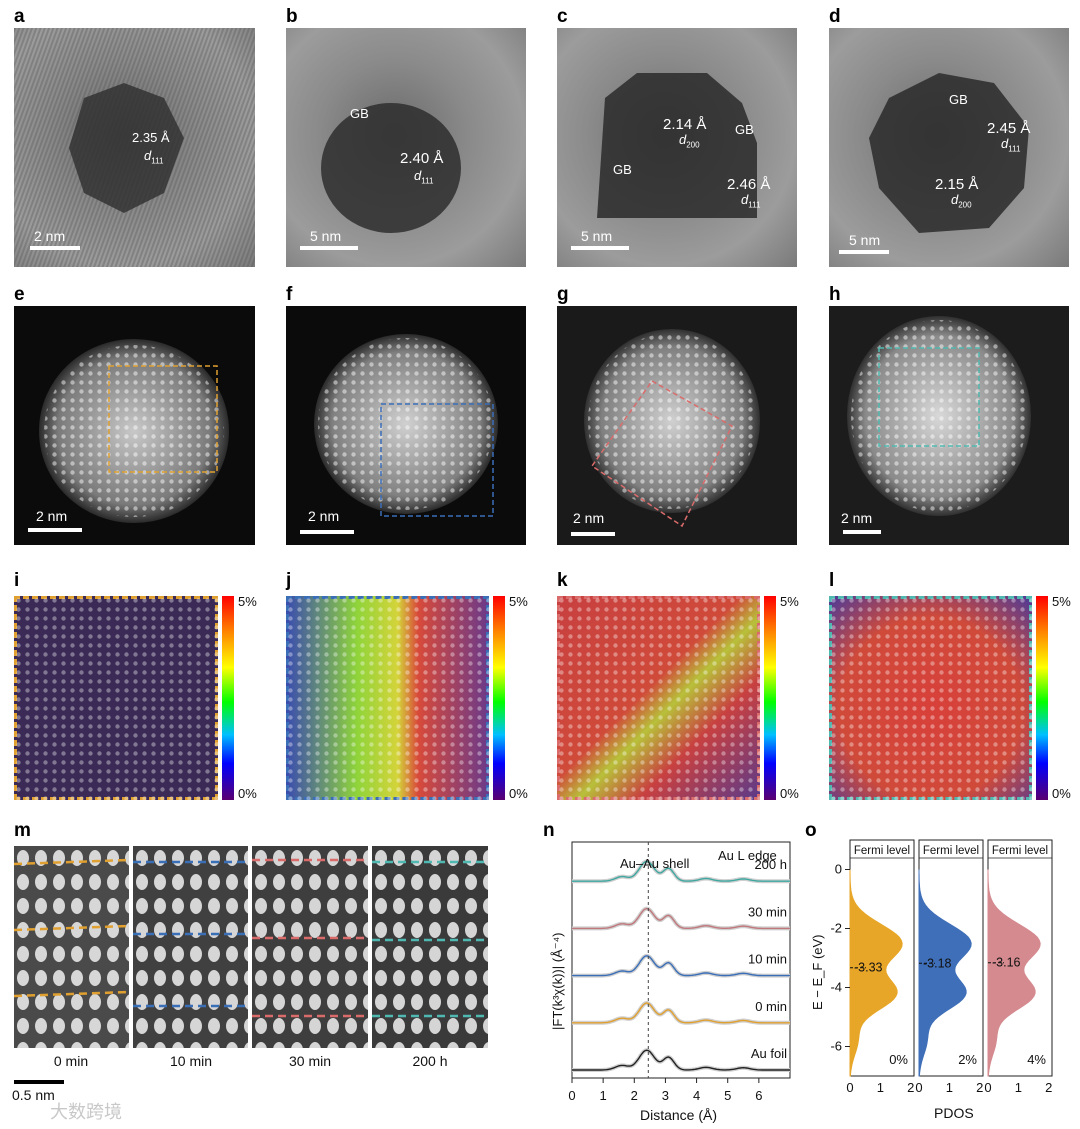  I want to click on y-tick-label: -2, so click(836, 928).